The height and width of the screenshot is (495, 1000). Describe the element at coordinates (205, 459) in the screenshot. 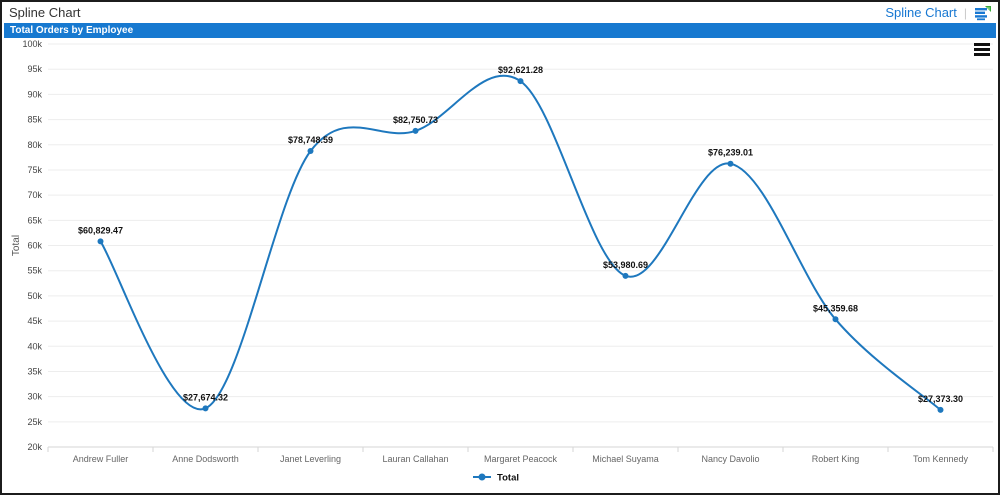

I see `x-axis-tick-label: Anne Dodsworth` at that location.